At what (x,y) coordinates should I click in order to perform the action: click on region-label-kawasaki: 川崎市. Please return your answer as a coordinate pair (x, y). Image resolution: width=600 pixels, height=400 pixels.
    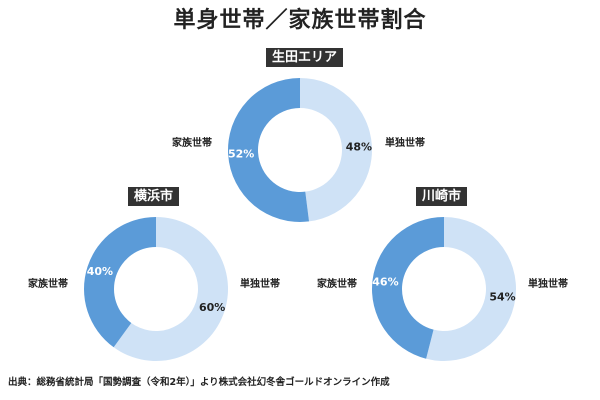
    Looking at the image, I should click on (442, 196).